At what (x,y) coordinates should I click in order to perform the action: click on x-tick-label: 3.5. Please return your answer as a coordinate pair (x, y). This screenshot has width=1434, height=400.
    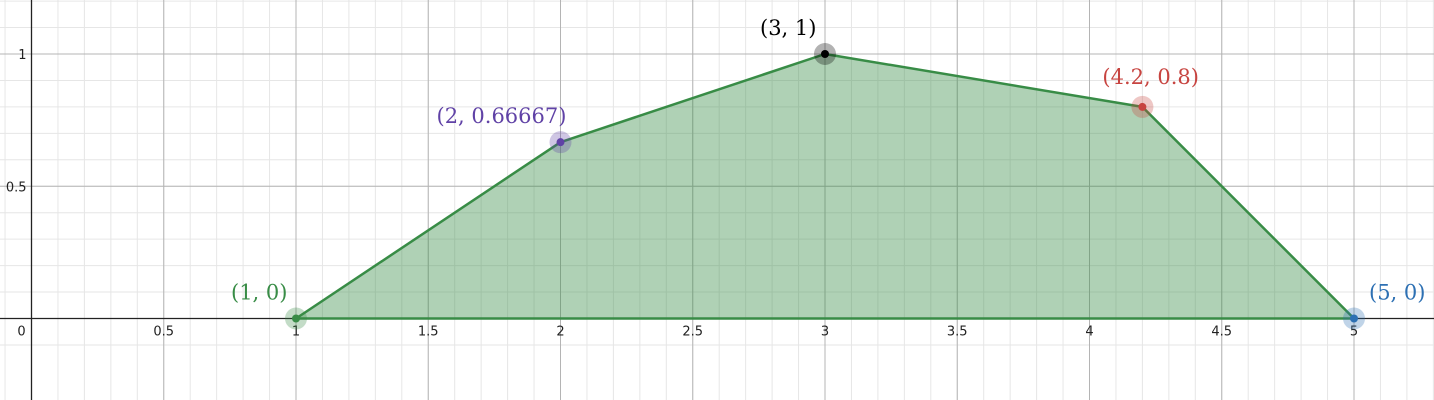
    Looking at the image, I should click on (957, 332).